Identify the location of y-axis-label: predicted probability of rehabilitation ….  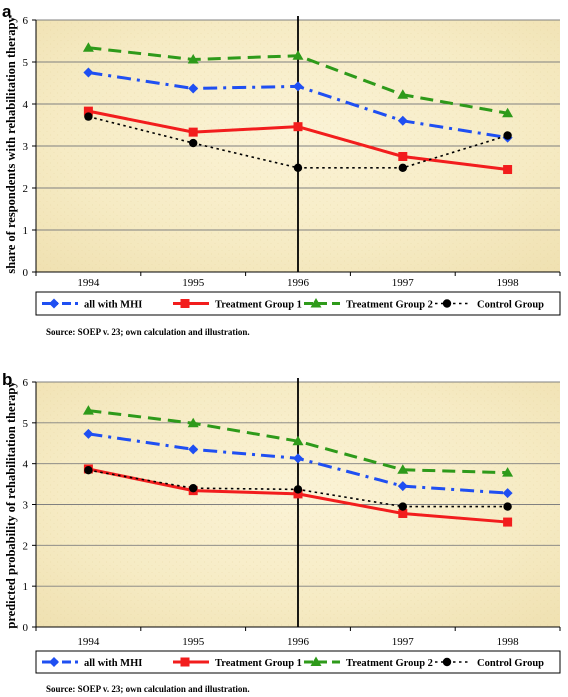
(11, 505).